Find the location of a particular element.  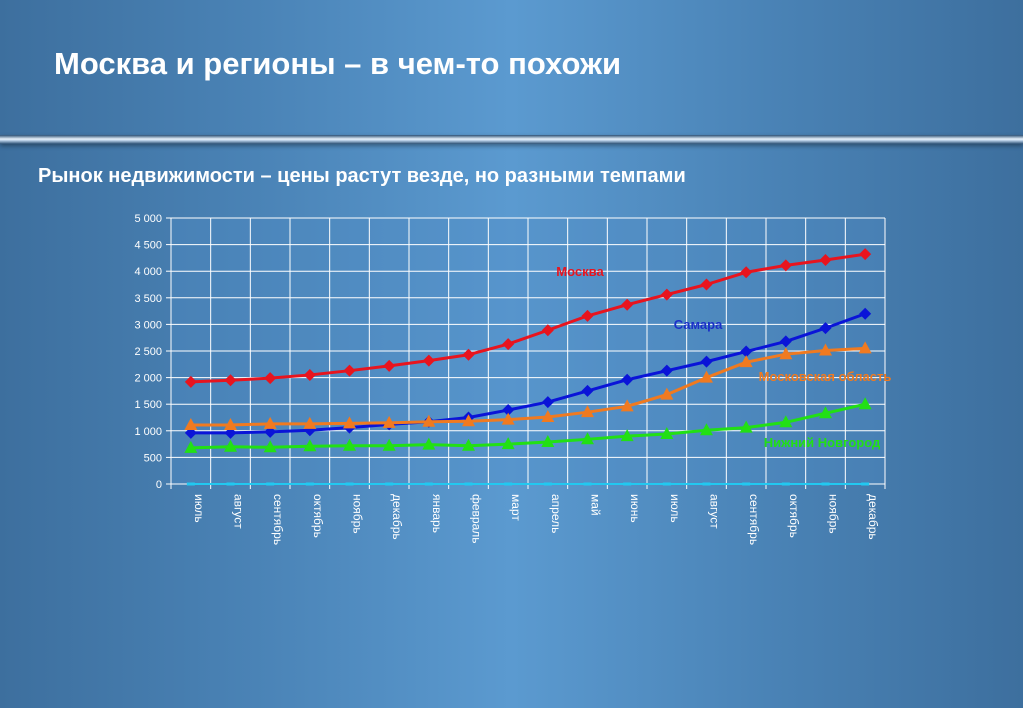

x-tick-label: февраль is located at coordinates (477, 519).